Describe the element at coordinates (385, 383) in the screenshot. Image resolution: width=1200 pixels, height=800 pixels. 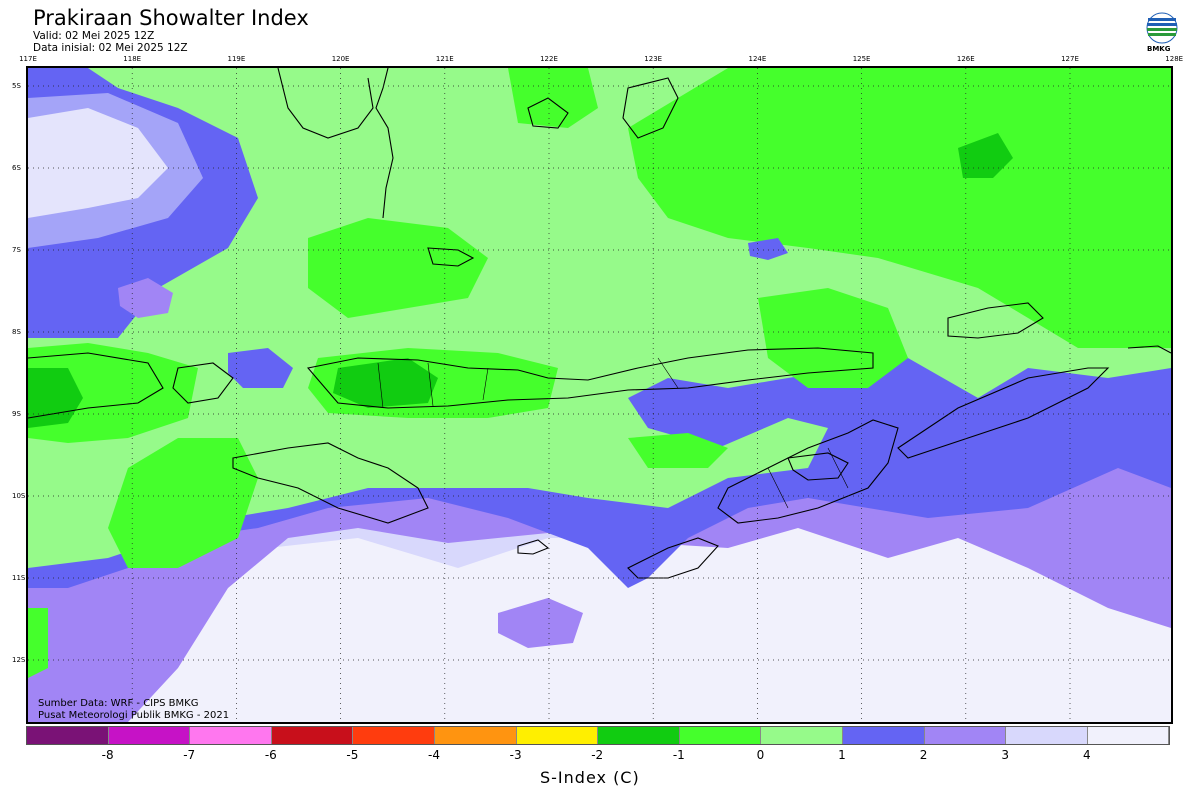
I see `field-level-neg2-b` at that location.